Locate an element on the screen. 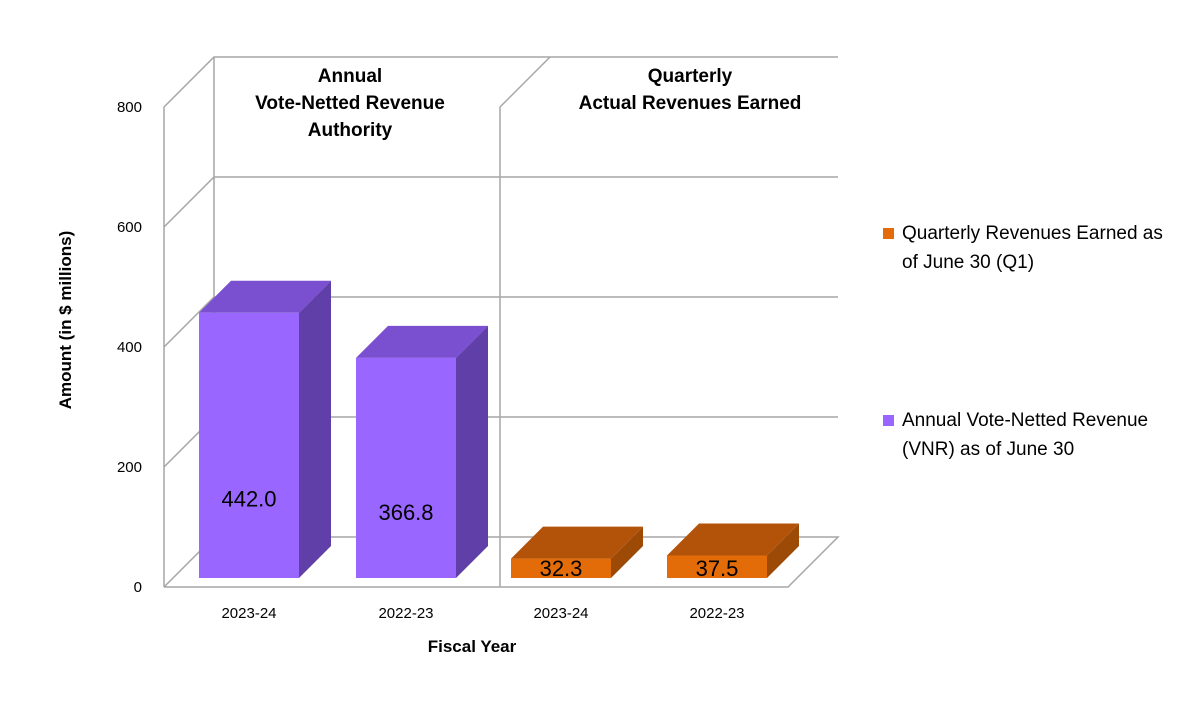  section-title-line: Actual Revenues Earned is located at coordinates (690, 103).